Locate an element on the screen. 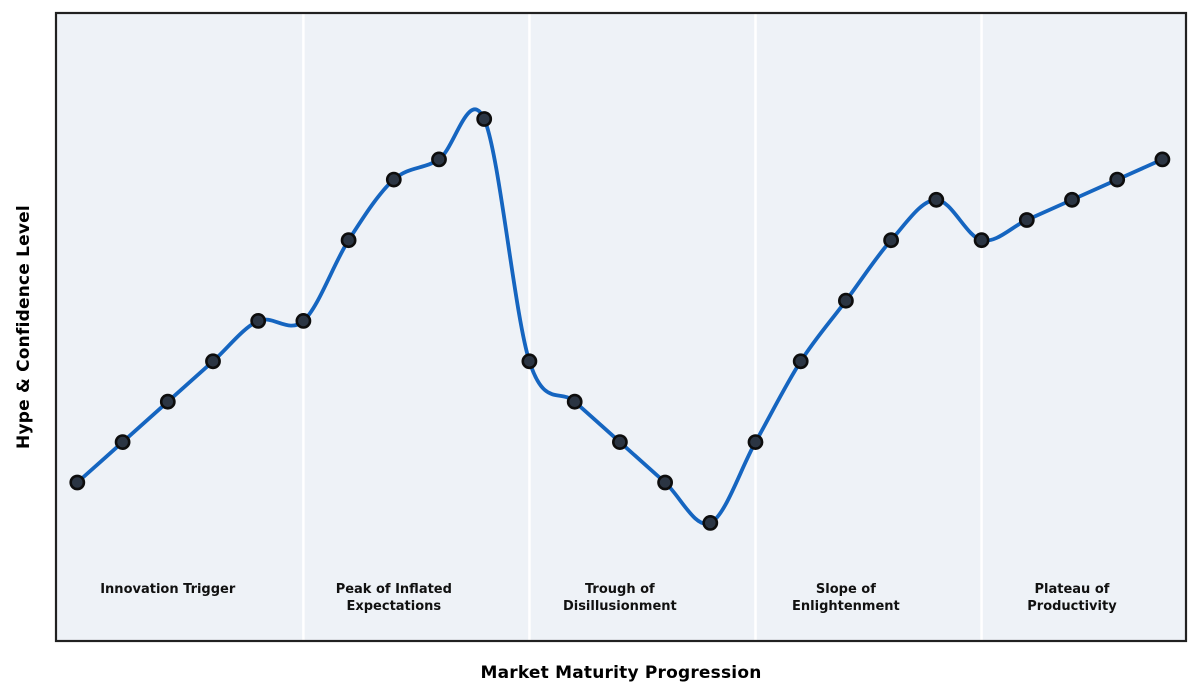 This screenshot has height=700, width=1200. x-axis-label: Market Maturity Progression is located at coordinates (621, 673).